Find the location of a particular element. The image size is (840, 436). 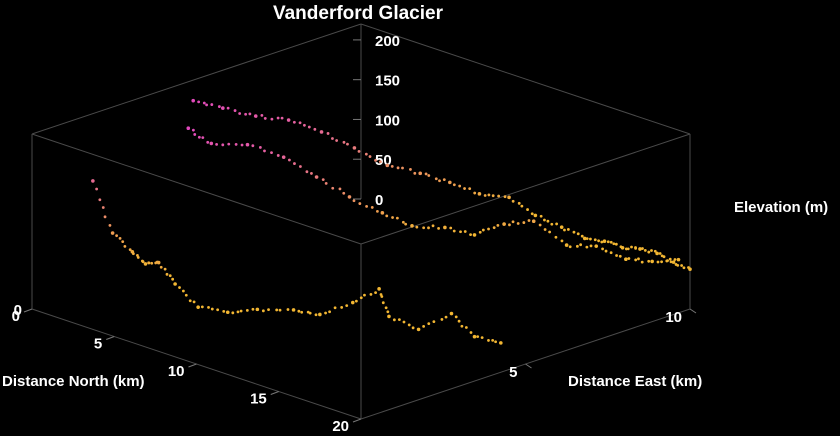

chart-title: Vanderford Glacier is located at coordinates (358, 13).